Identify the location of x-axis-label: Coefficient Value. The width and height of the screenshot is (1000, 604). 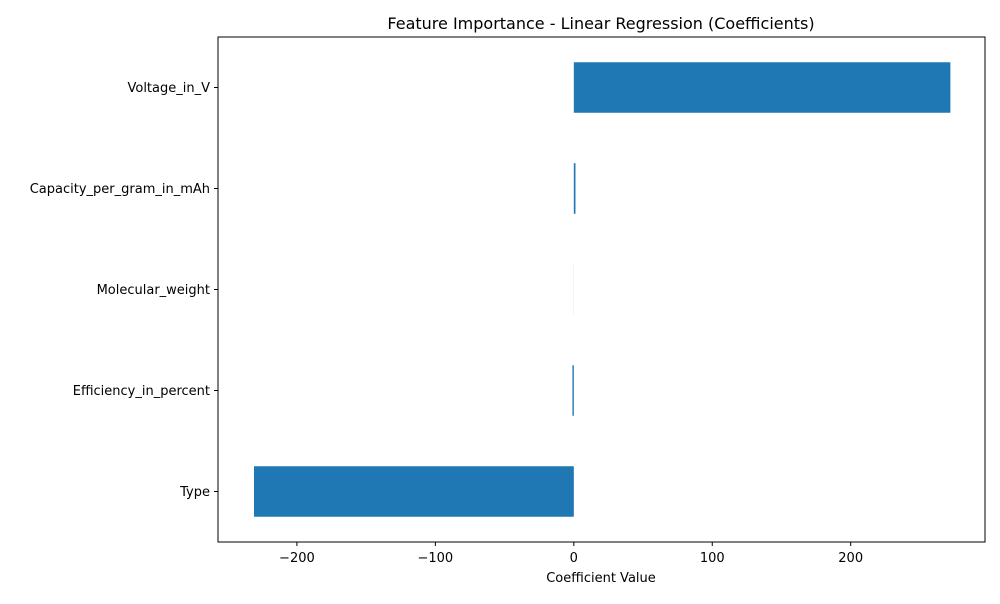
(601, 578).